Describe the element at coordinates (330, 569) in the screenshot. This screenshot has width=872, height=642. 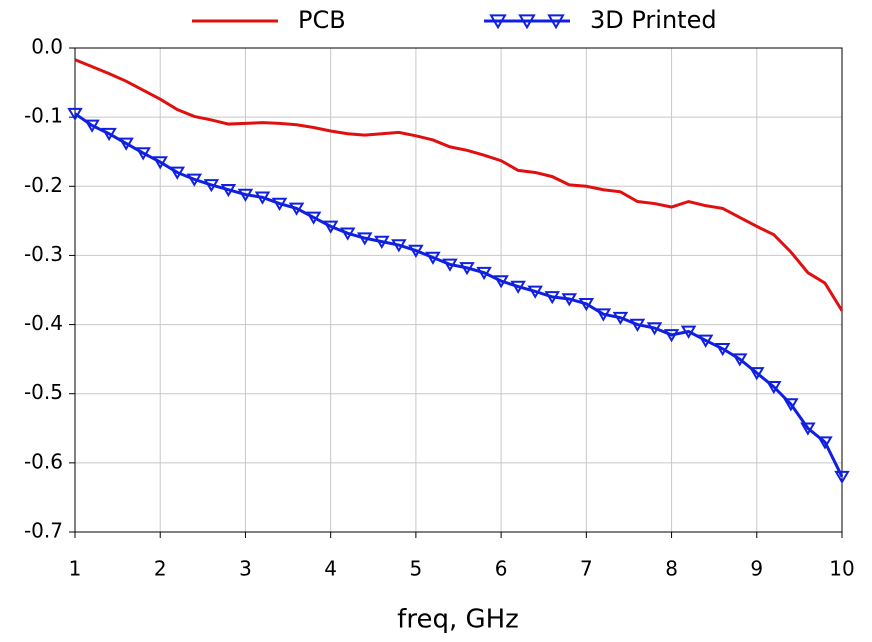
I see `x-tick-label: 4` at that location.